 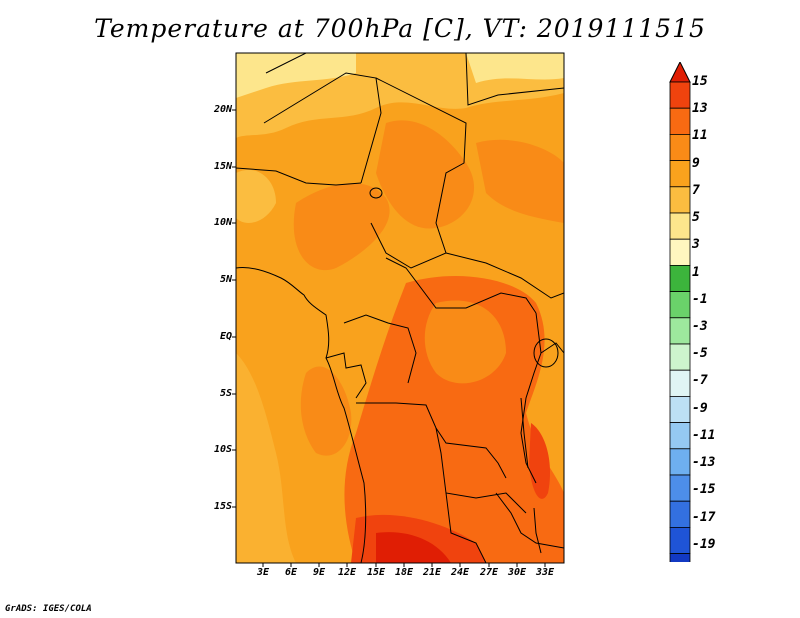 I want to click on lon-label: 9E, so click(x=319, y=572).